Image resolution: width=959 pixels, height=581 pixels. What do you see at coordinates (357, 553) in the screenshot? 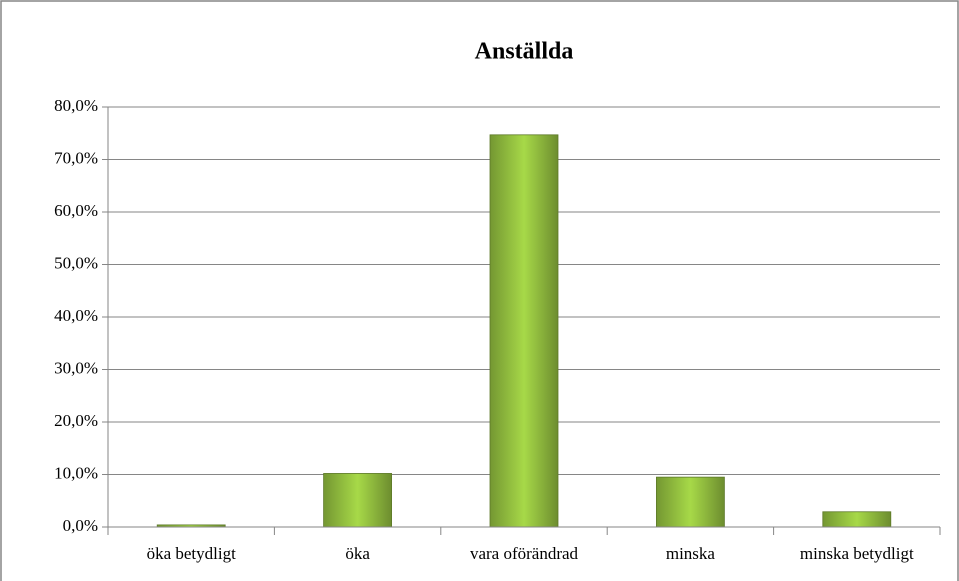
I see `x-tick-label: öka` at bounding box center [357, 553].